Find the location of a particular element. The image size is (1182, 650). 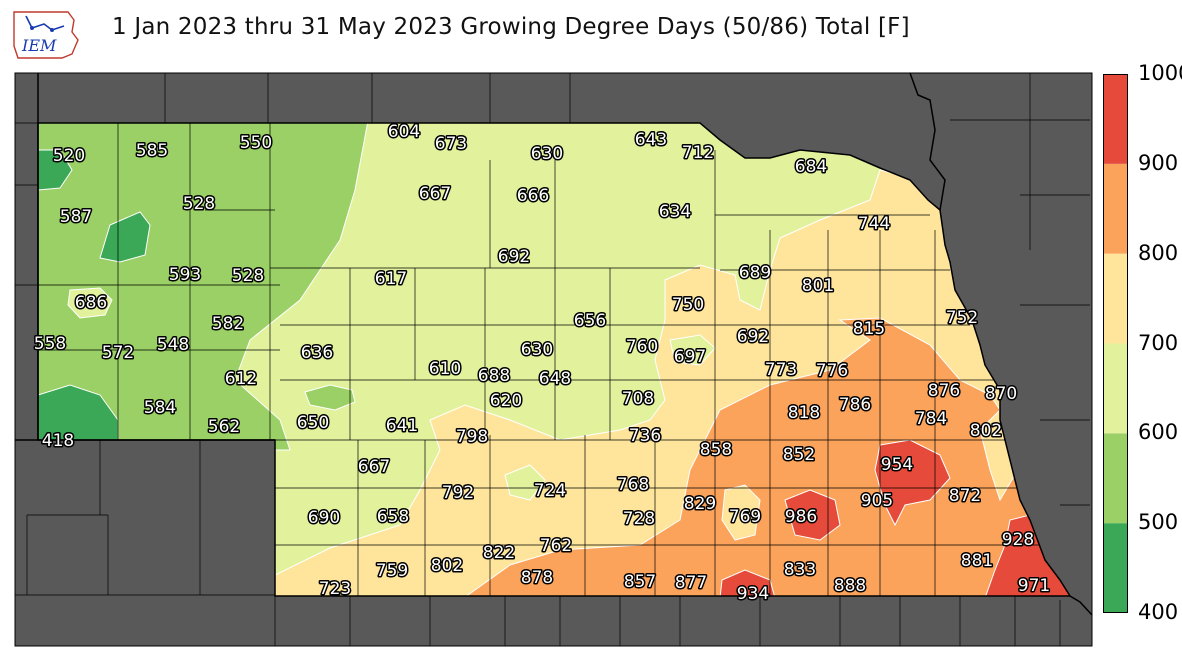

station-value: 630 is located at coordinates (547, 154).